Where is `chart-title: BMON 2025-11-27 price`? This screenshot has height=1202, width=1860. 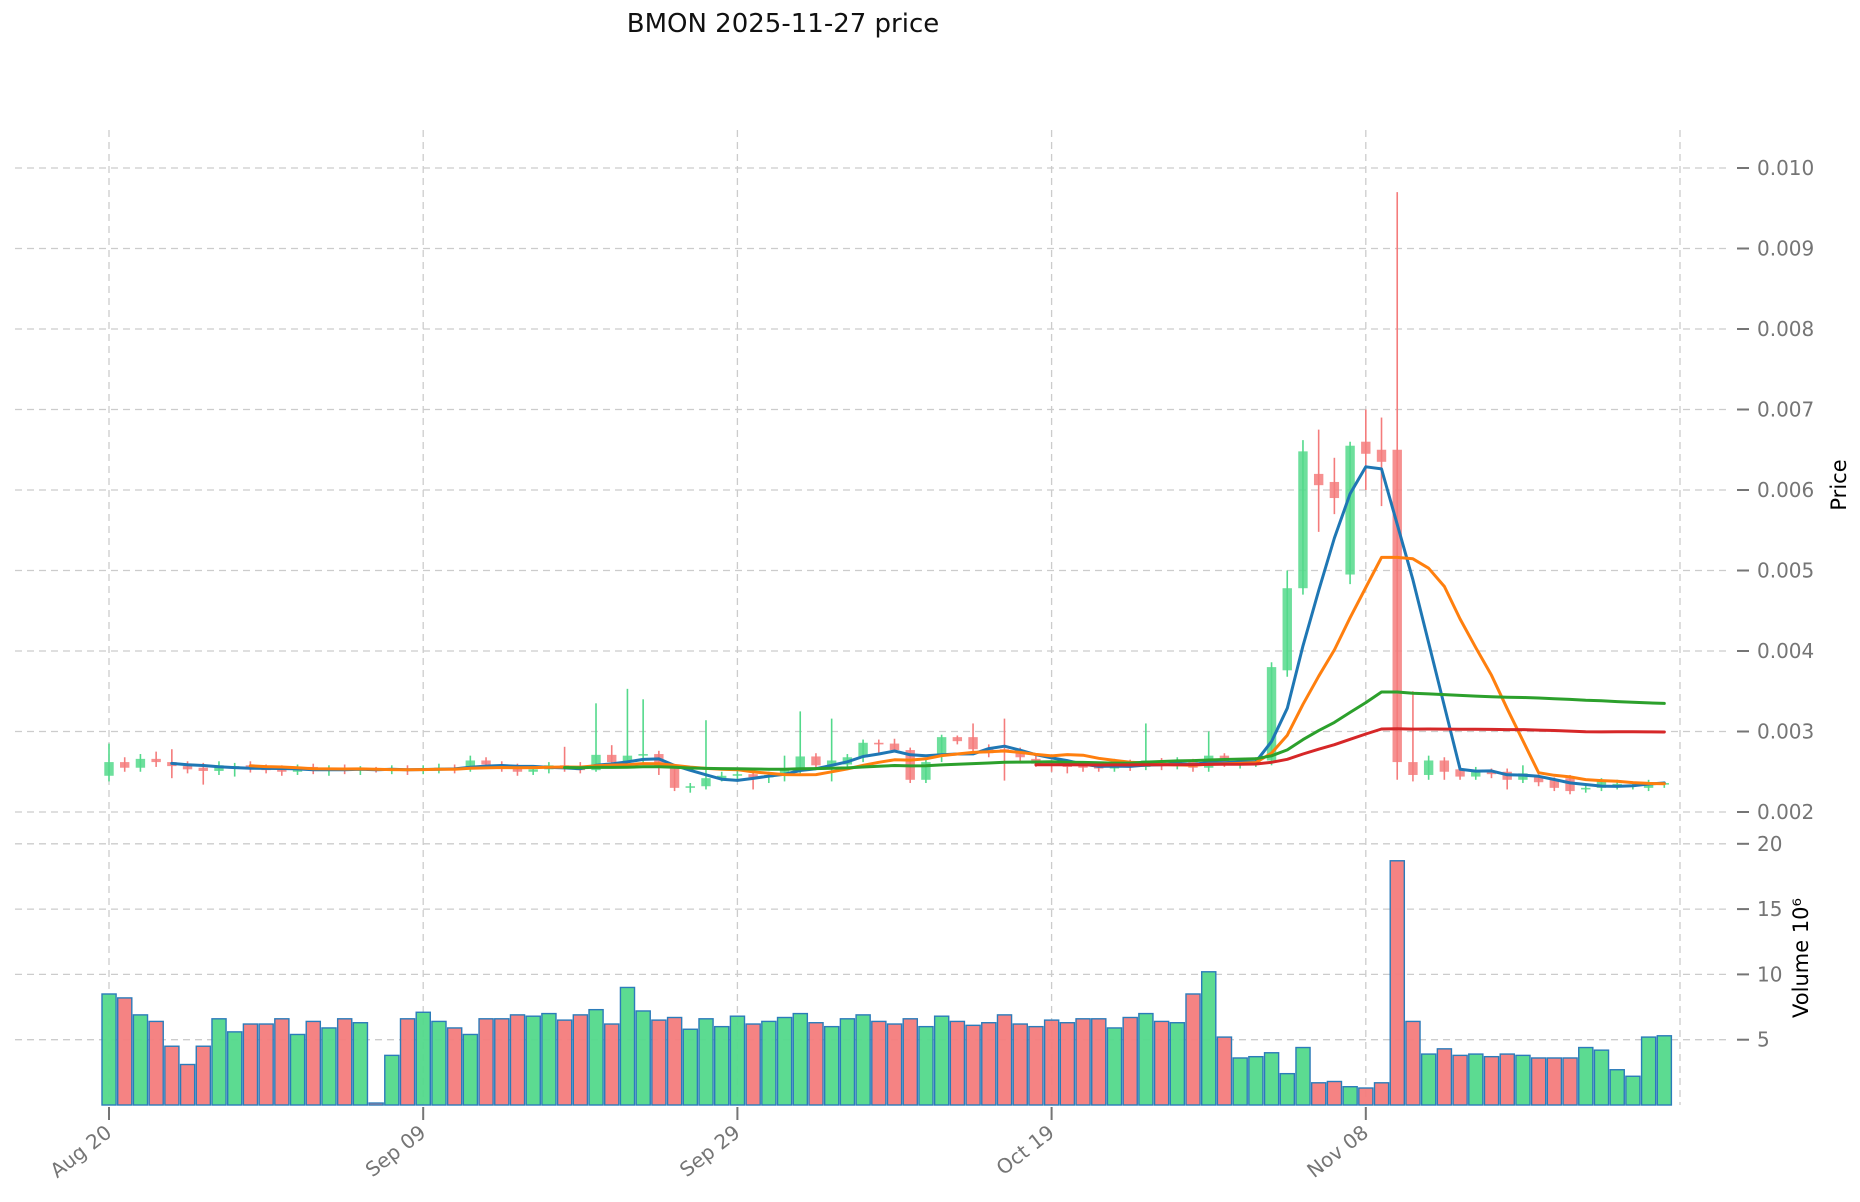
chart-title: BMON 2025-11-27 price is located at coordinates (783, 24).